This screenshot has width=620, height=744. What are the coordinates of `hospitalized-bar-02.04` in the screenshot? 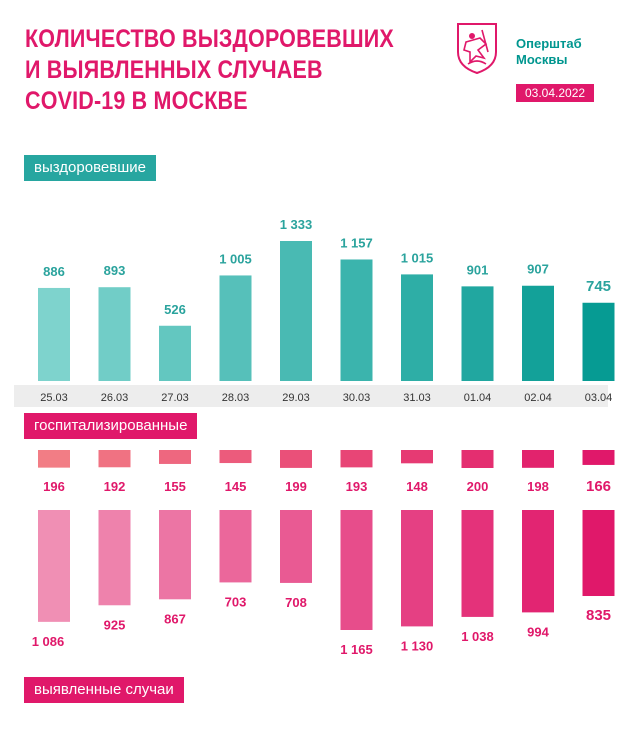 It's located at (538, 459).